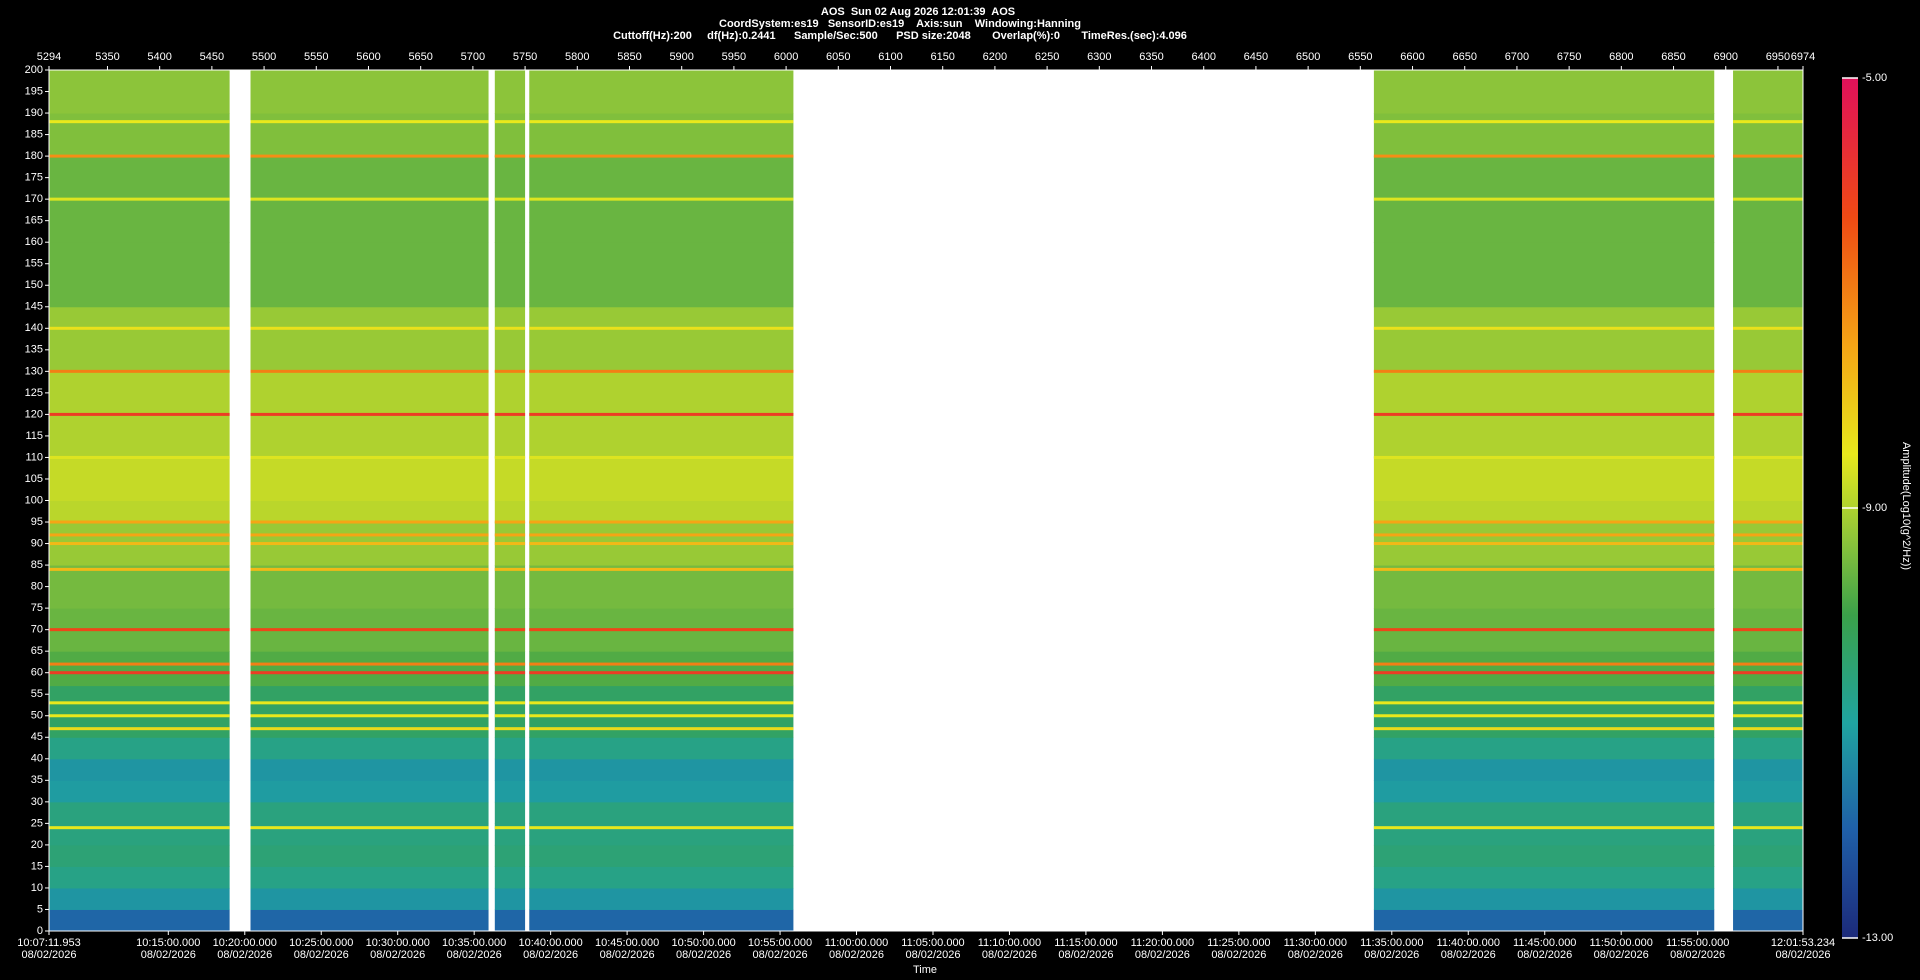  I want to click on y-tick-label: 110, so click(34, 457).